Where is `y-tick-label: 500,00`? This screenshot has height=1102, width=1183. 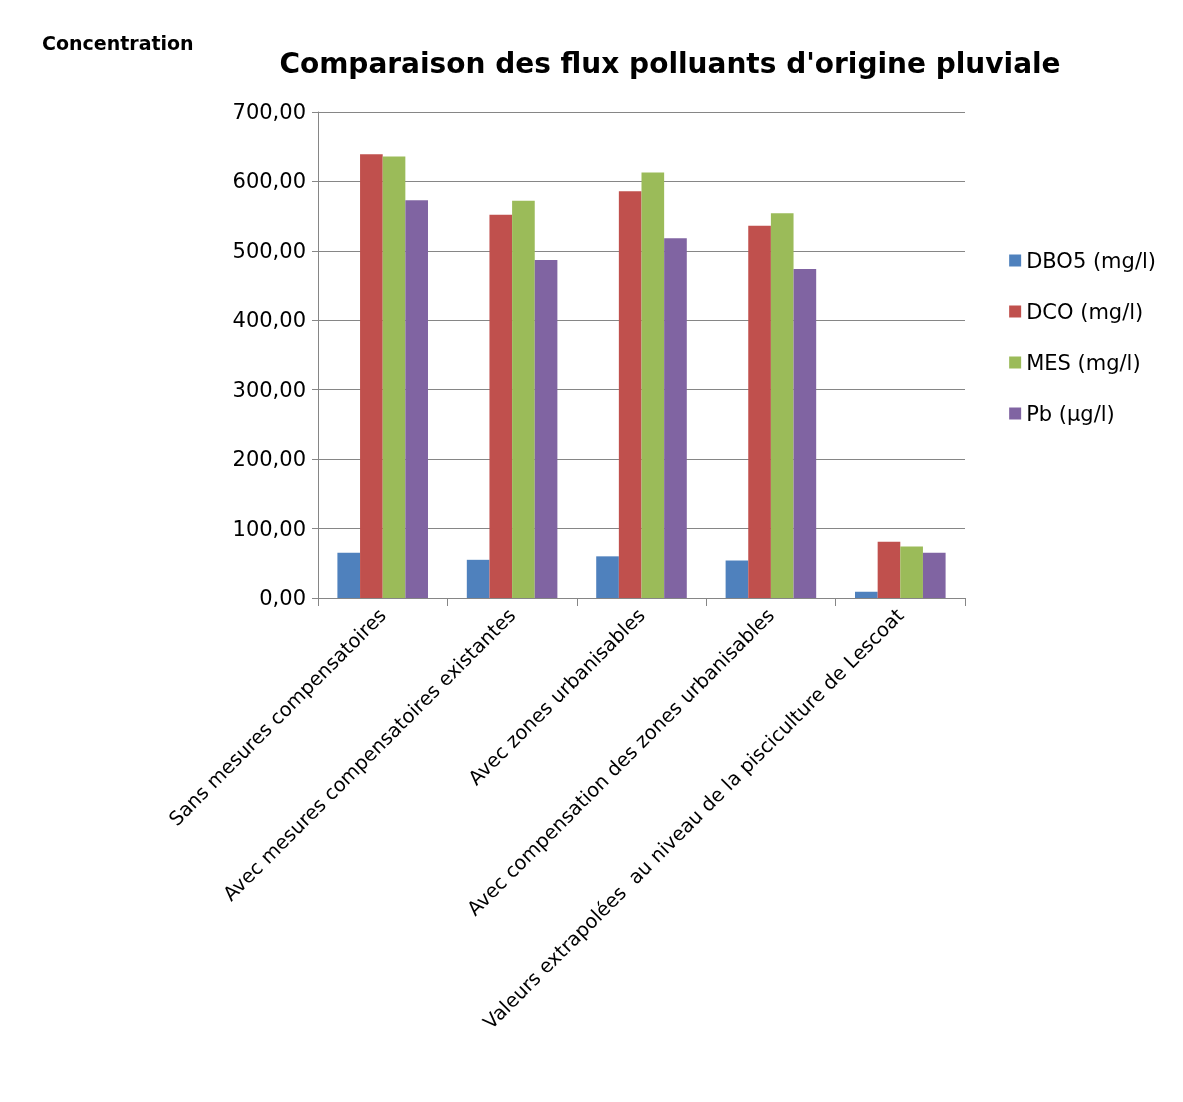
y-tick-label: 500,00 is located at coordinates (269, 250).